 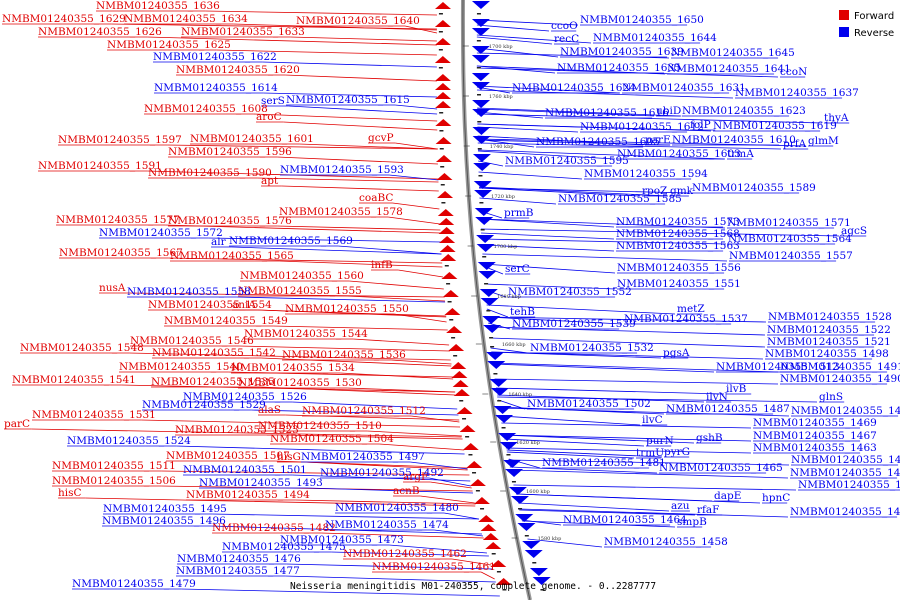 I want to click on forward-gene-label: NMBM01240355_1625, so click(x=169, y=45).